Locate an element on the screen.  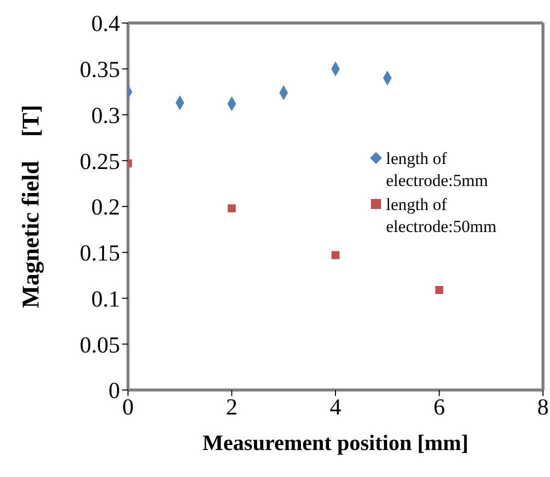
y-tick-label: 0.15 is located at coordinates (100, 253).